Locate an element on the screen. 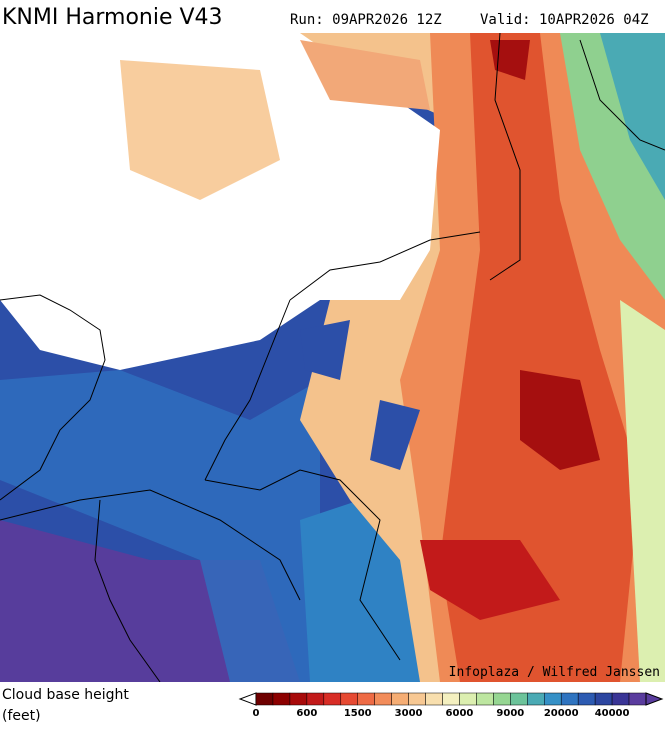 Image resolution: width=665 pixels, height=735 pixels. colorbar: 0 600 1500 3000 6000 9000 20000 40000 is located at coordinates (451, 705).